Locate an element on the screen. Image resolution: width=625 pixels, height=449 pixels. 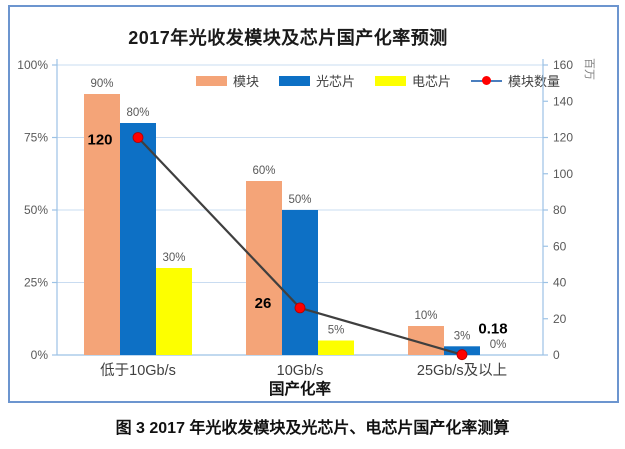
chart-title: 2017年光收发模块及芯片国产化率预测 is located at coordinates (288, 38).